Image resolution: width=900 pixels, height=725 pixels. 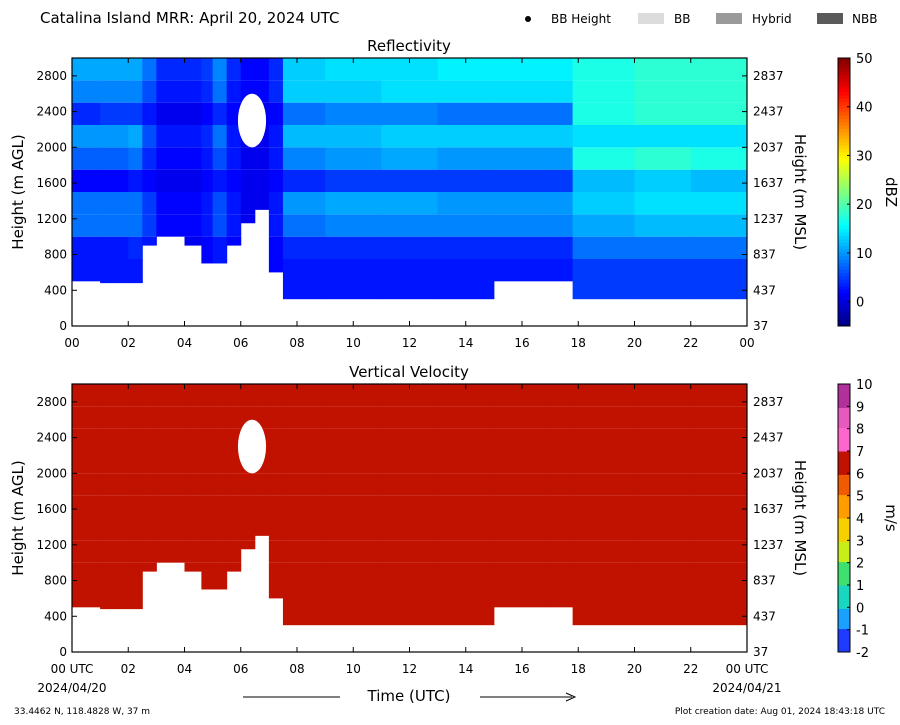 What do you see at coordinates (184, 343) in the screenshot?
I see `x-tick-label: 04` at bounding box center [184, 343].